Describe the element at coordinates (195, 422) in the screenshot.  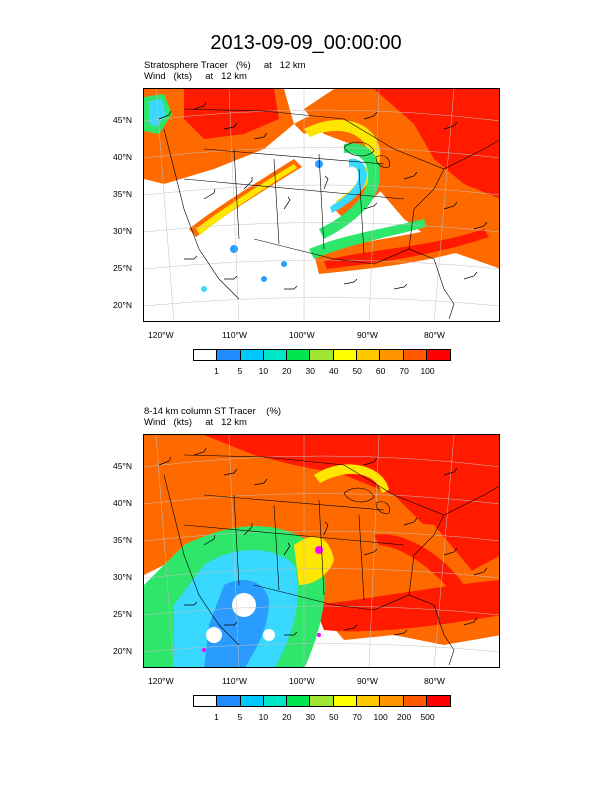
I see `bottom-panel-subtitle-2: Wind (kts) at 12 km` at that location.